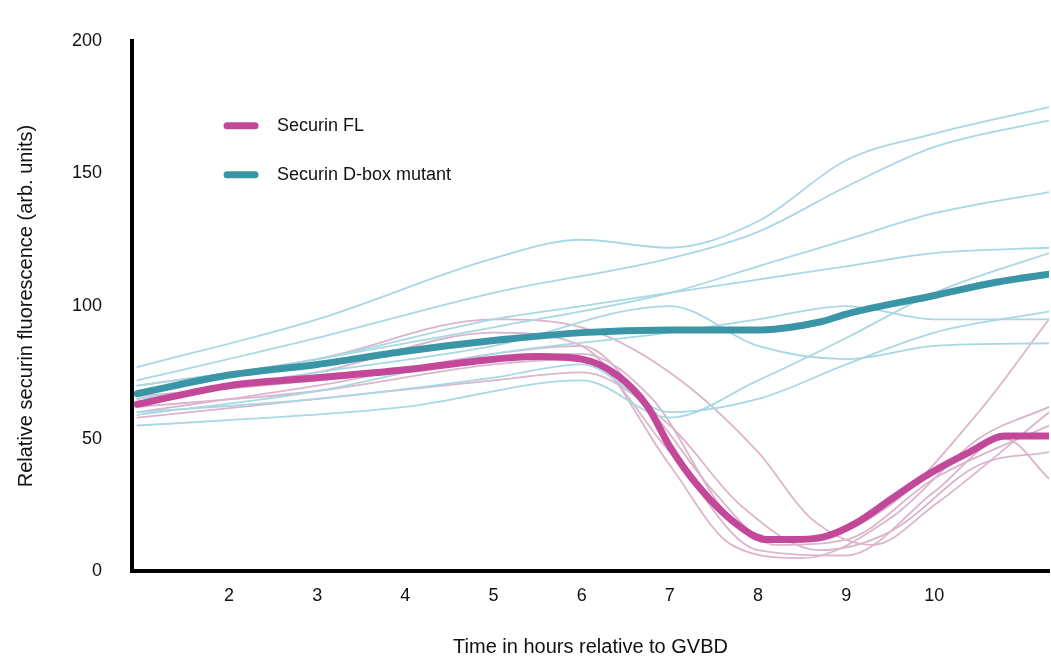 The height and width of the screenshot is (668, 1051). I want to click on y-tick-label: 150, so click(87, 172).